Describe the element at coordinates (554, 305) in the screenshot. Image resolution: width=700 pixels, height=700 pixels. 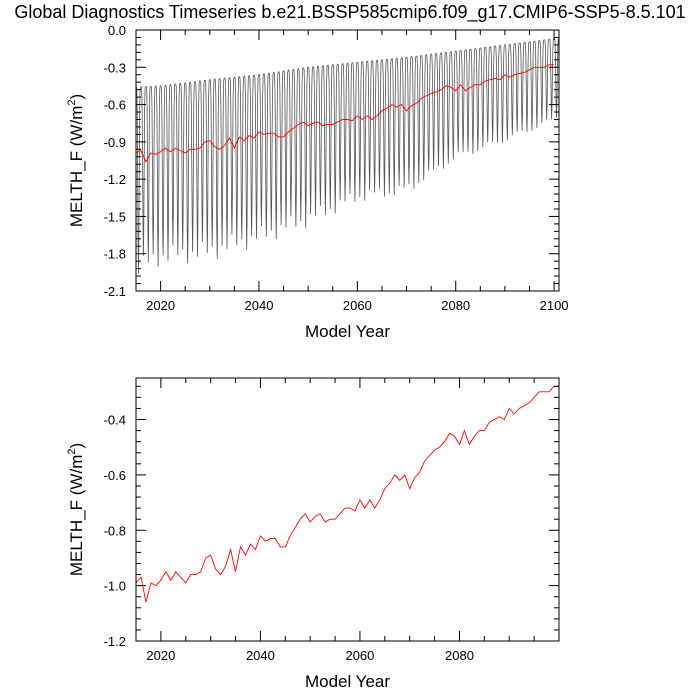
I see `x-tick-label: 2100` at that location.